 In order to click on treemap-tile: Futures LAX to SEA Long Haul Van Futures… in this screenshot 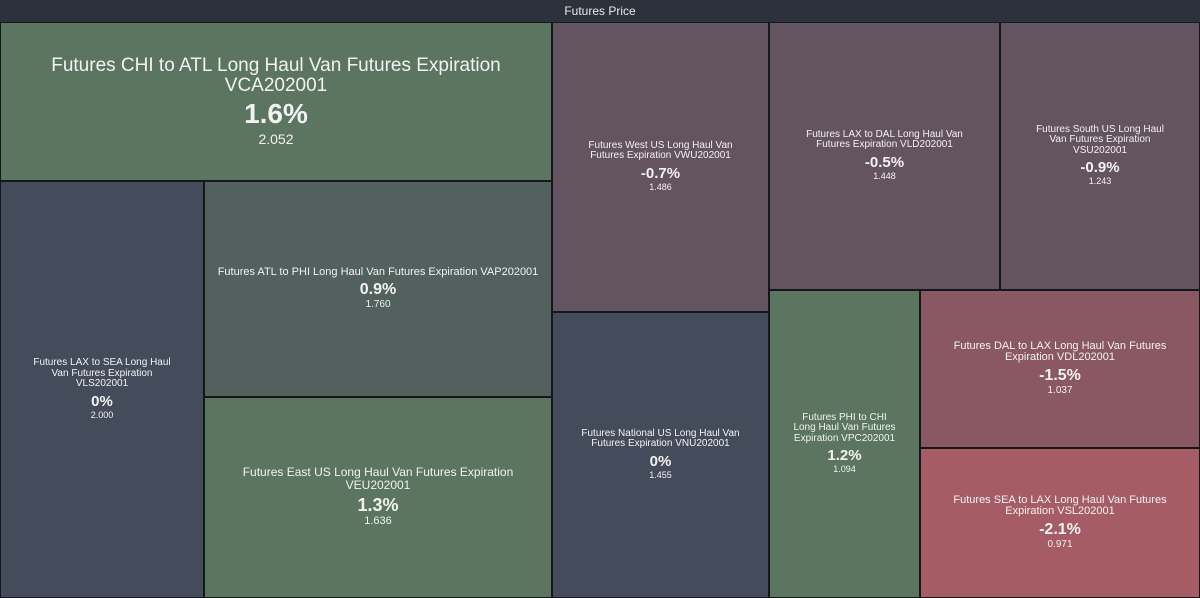, I will do `click(102, 389)`.